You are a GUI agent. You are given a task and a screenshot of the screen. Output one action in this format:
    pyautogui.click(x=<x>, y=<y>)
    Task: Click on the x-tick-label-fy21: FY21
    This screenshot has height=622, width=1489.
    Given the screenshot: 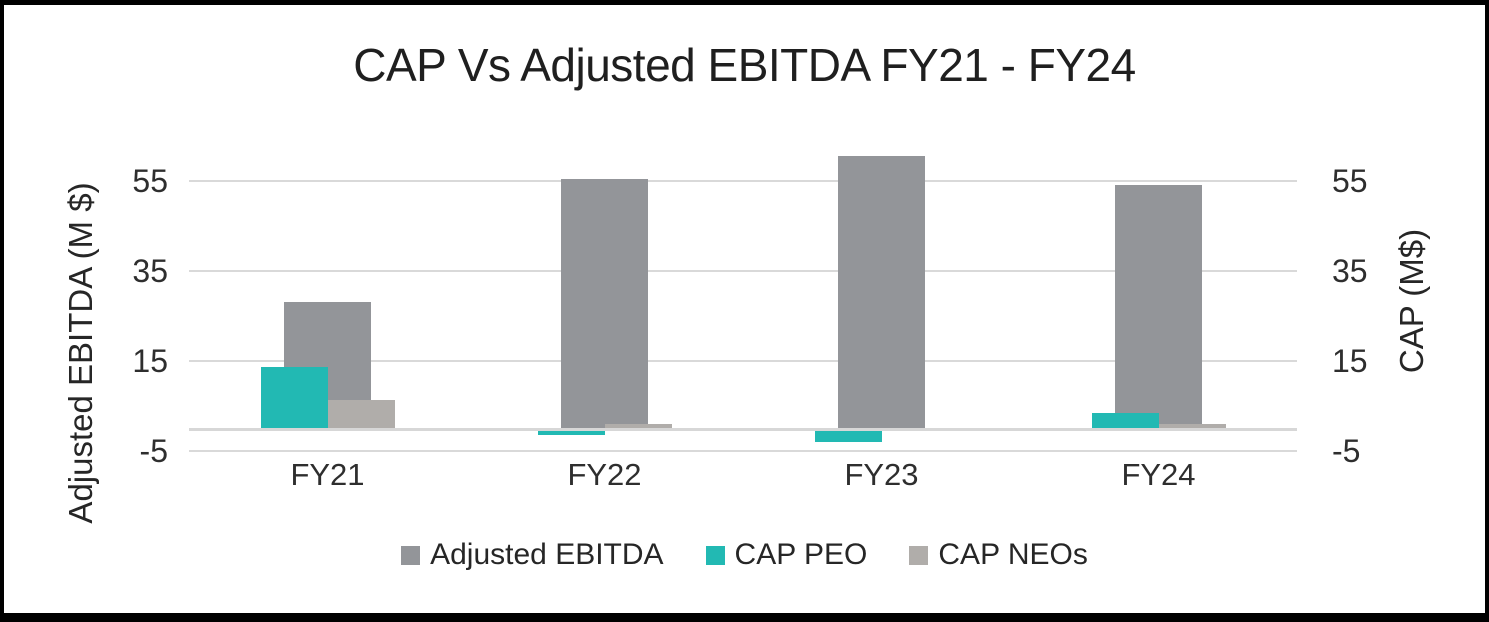 What is the action you would take?
    pyautogui.click(x=327, y=474)
    